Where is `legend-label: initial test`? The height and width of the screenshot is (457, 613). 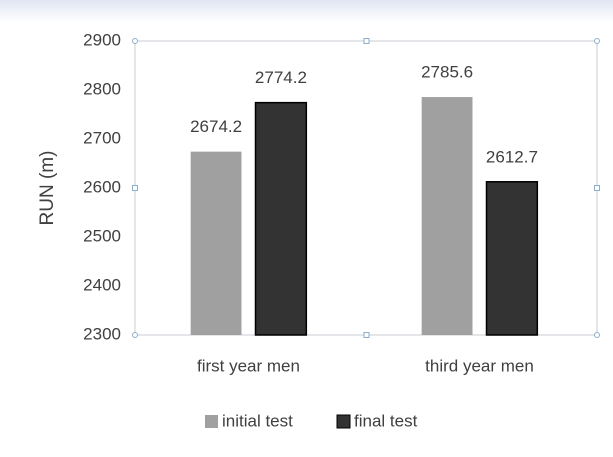 legend-label: initial test is located at coordinates (257, 420).